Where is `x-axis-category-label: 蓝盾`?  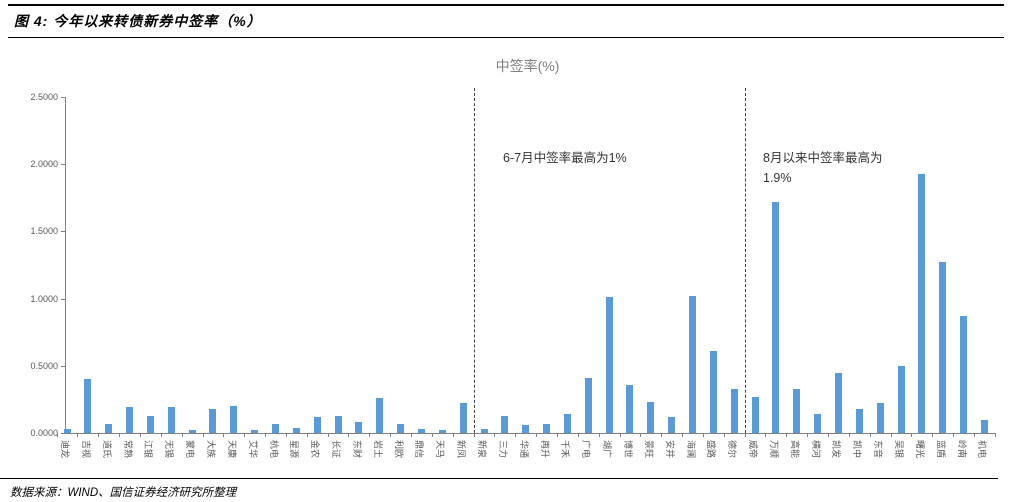
x-axis-category-label: 蓝盾 is located at coordinates (940, 449).